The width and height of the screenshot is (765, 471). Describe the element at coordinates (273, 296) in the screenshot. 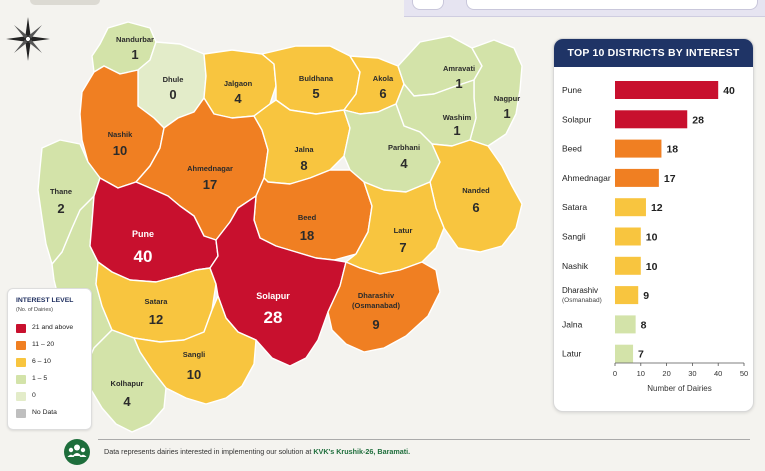

I see `district-label-solapur: Solapur` at that location.